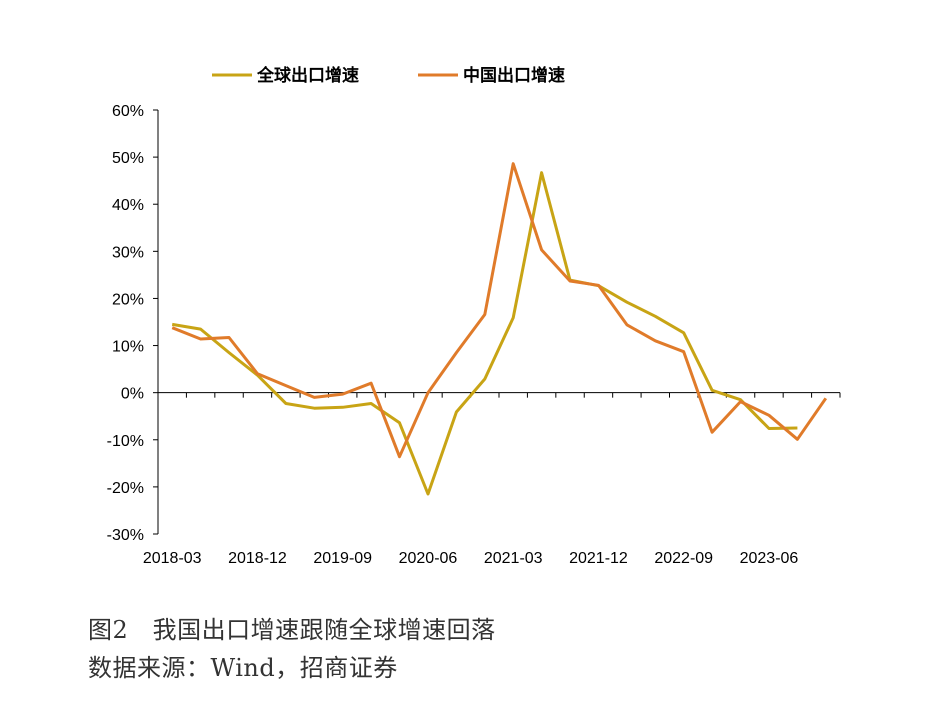 The height and width of the screenshot is (708, 950). I want to click on x-tick-label: 2019-09, so click(342, 558).